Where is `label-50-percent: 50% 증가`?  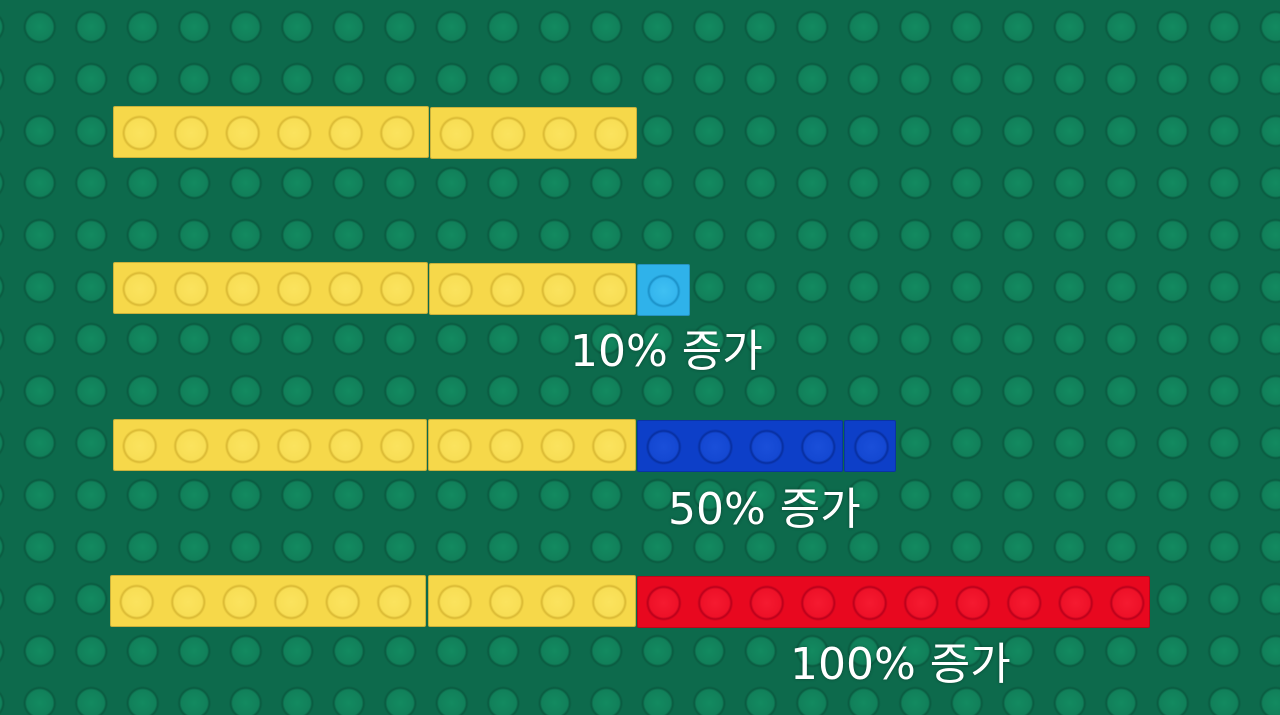
label-50-percent: 50% 증가 is located at coordinates (764, 509).